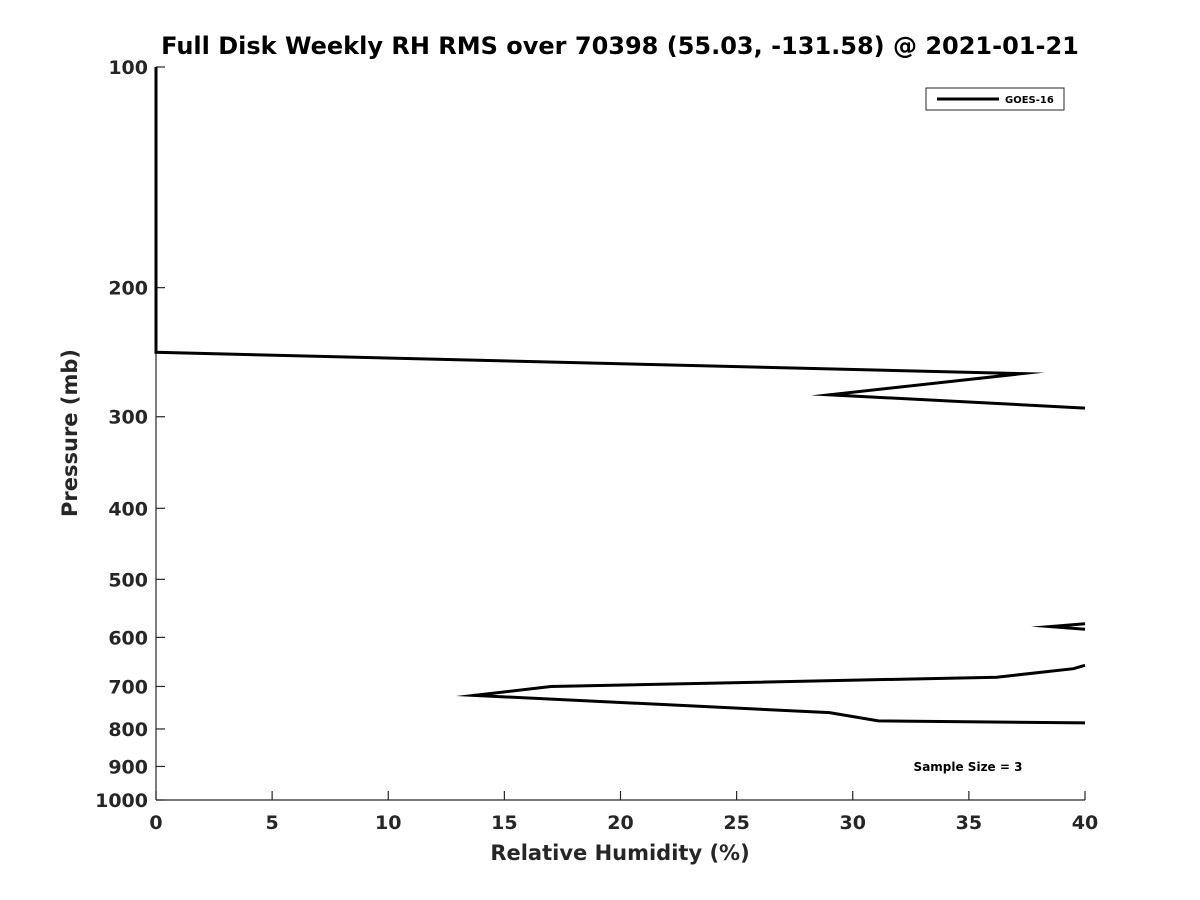 Image resolution: width=1200 pixels, height=900 pixels. Describe the element at coordinates (121, 801) in the screenshot. I see `y-tick-label: 1000` at that location.